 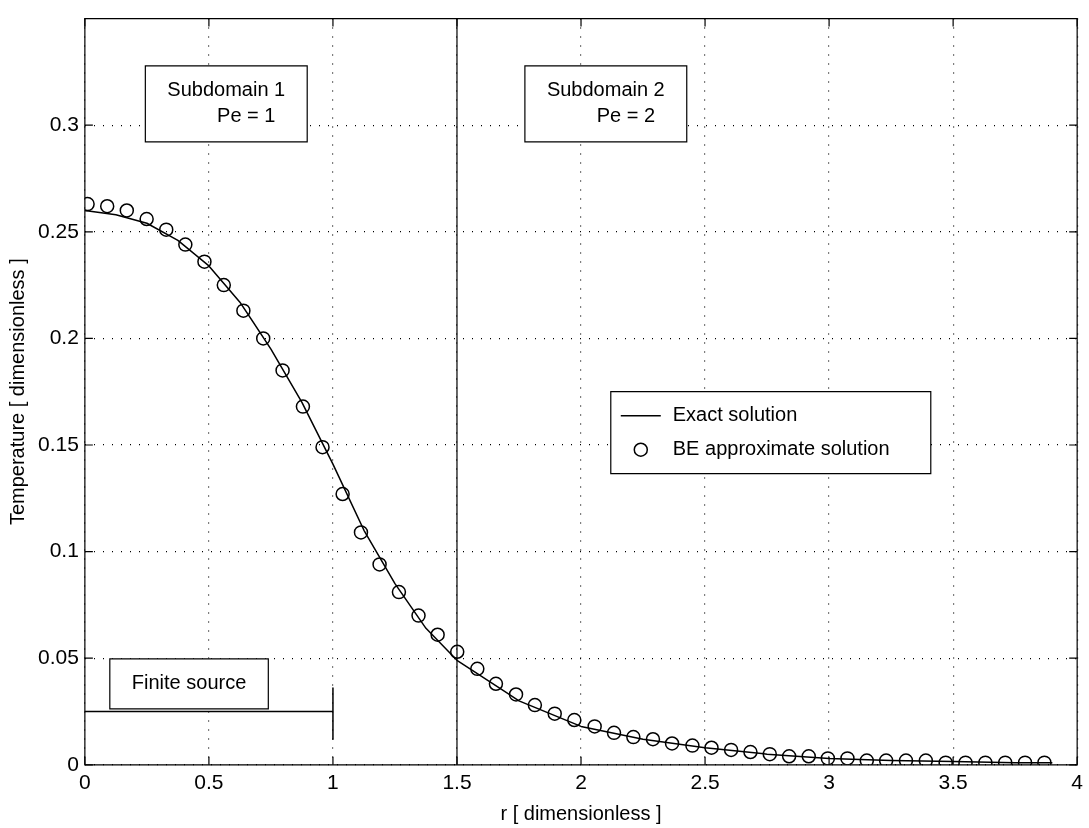 What do you see at coordinates (58, 230) in the screenshot?
I see `y-tick-label: 0.25` at bounding box center [58, 230].